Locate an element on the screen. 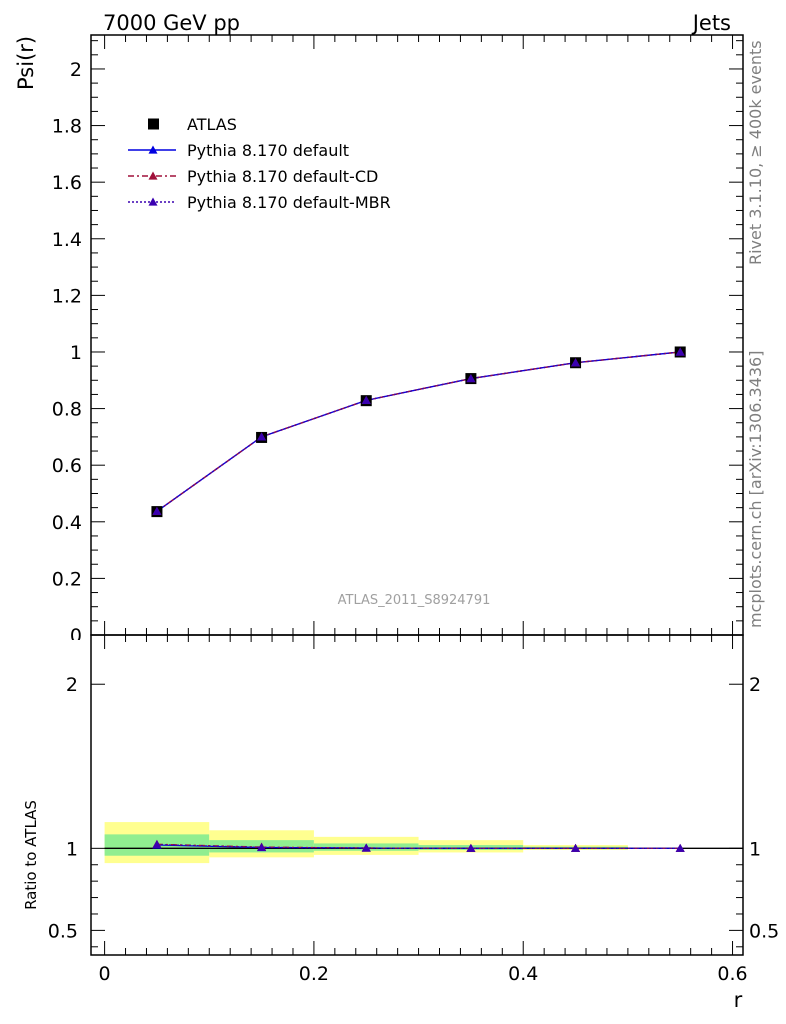 The width and height of the screenshot is (786, 1024). main-y-tick-label: 1.2 is located at coordinates (67, 296).